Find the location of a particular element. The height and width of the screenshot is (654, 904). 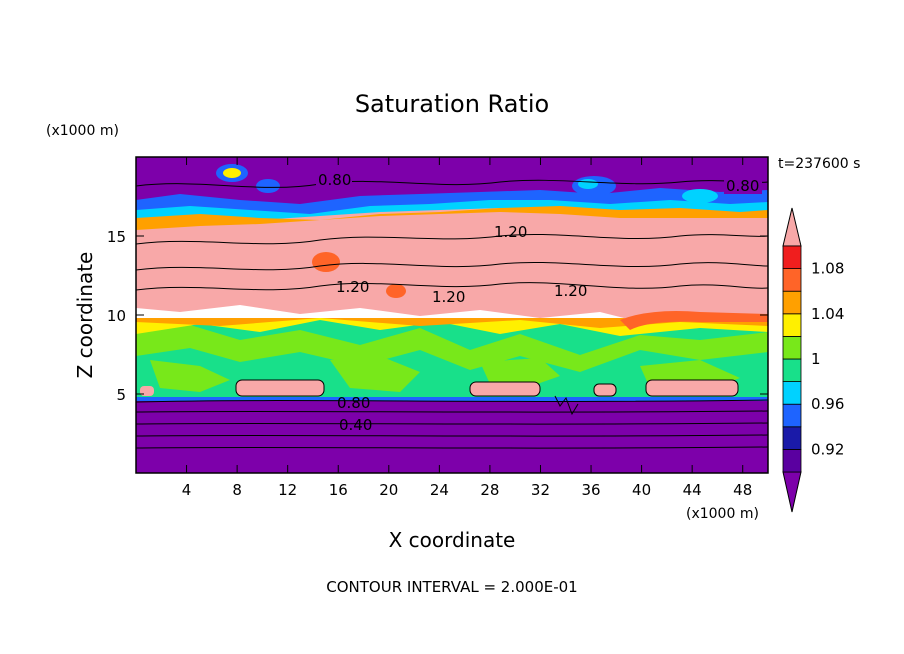

x-unit-label: (x1000 m) is located at coordinates (722, 514).